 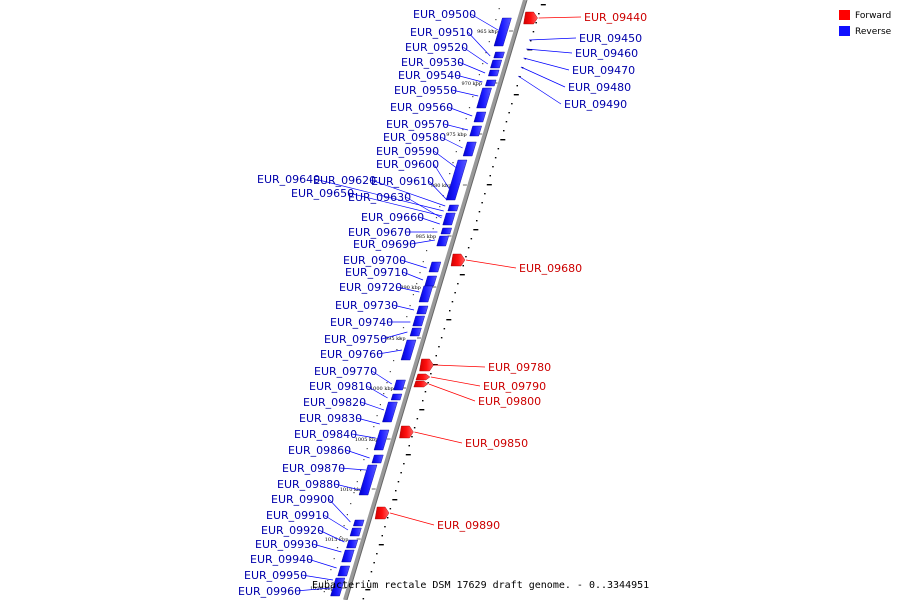 I want to click on reverse-gene-label: EUR_09720, so click(x=370, y=287).